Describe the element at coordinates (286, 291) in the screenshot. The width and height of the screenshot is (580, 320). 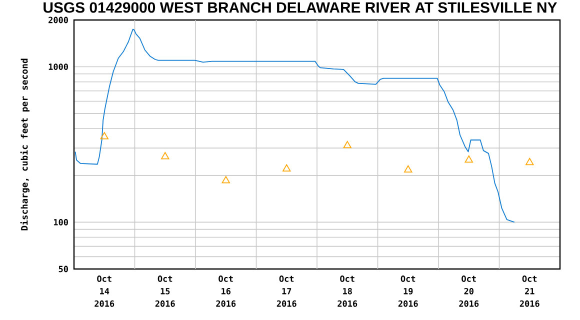
I see `x-tick-label: Oct 17 2016` at that location.